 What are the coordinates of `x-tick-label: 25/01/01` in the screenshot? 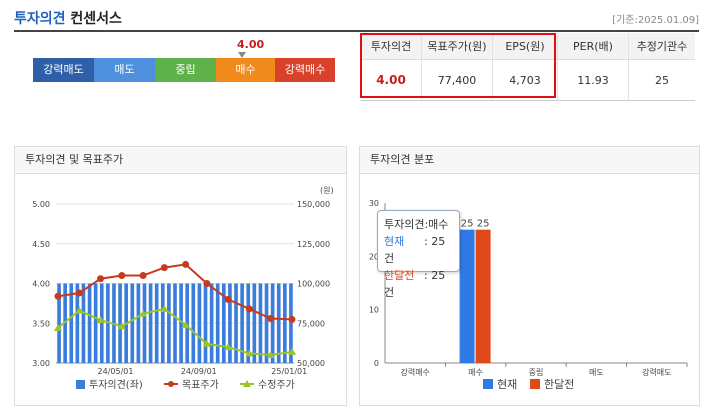 It's located at (289, 371).